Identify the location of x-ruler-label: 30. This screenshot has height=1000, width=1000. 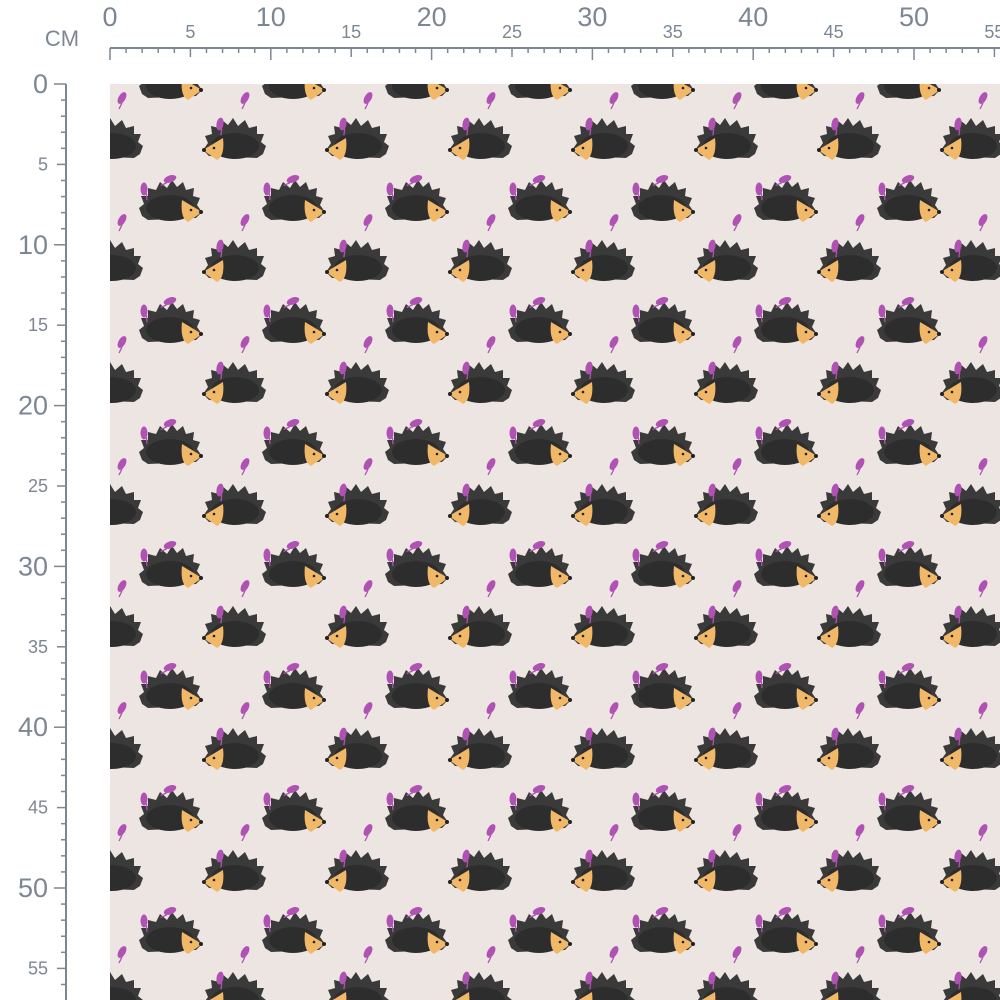
(592, 17).